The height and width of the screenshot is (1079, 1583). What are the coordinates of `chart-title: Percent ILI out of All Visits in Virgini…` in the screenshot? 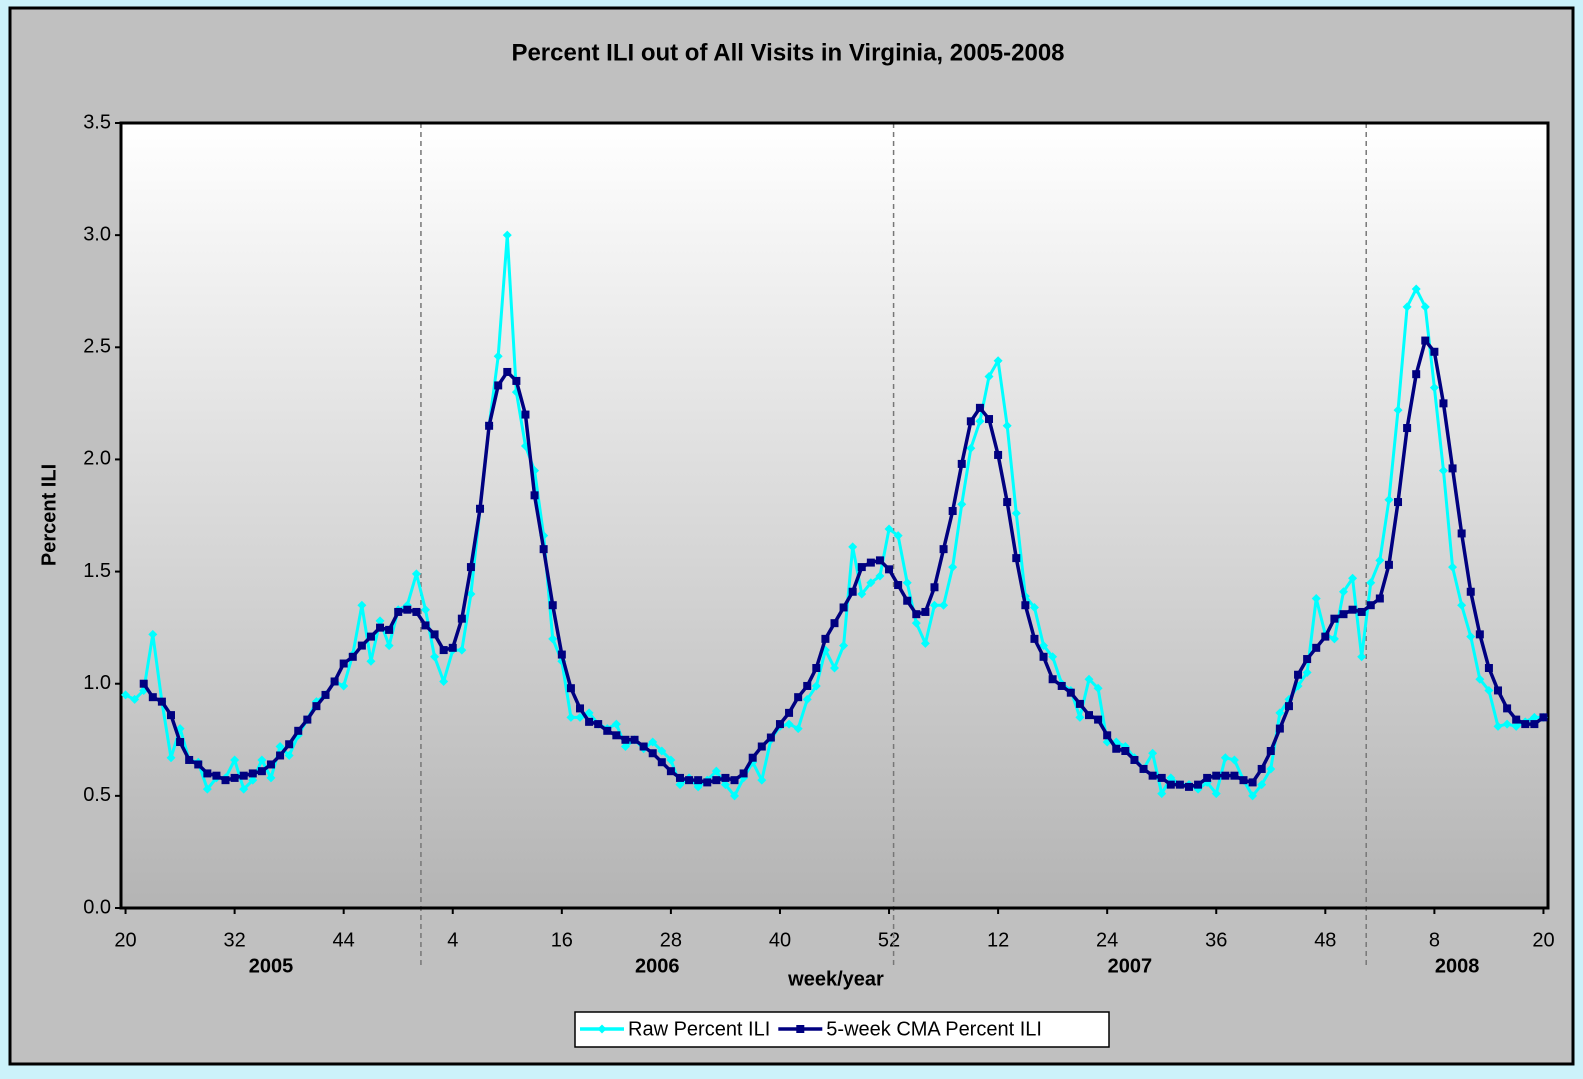 It's located at (787, 52).